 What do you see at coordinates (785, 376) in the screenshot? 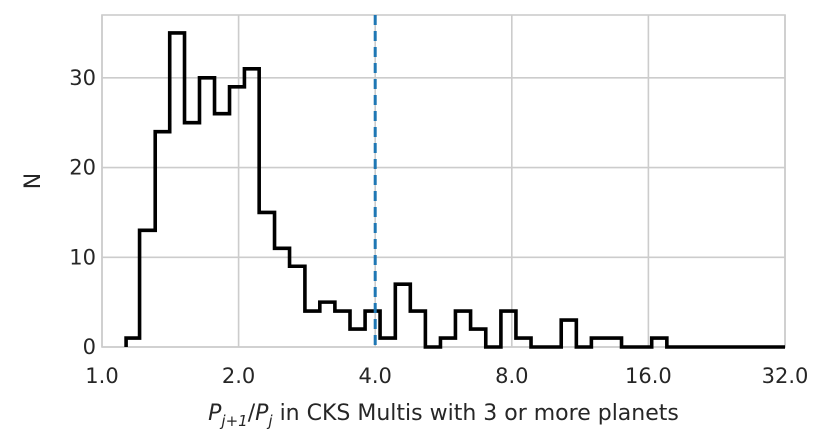
I see `x-tick-label: 32.0` at bounding box center [785, 376].